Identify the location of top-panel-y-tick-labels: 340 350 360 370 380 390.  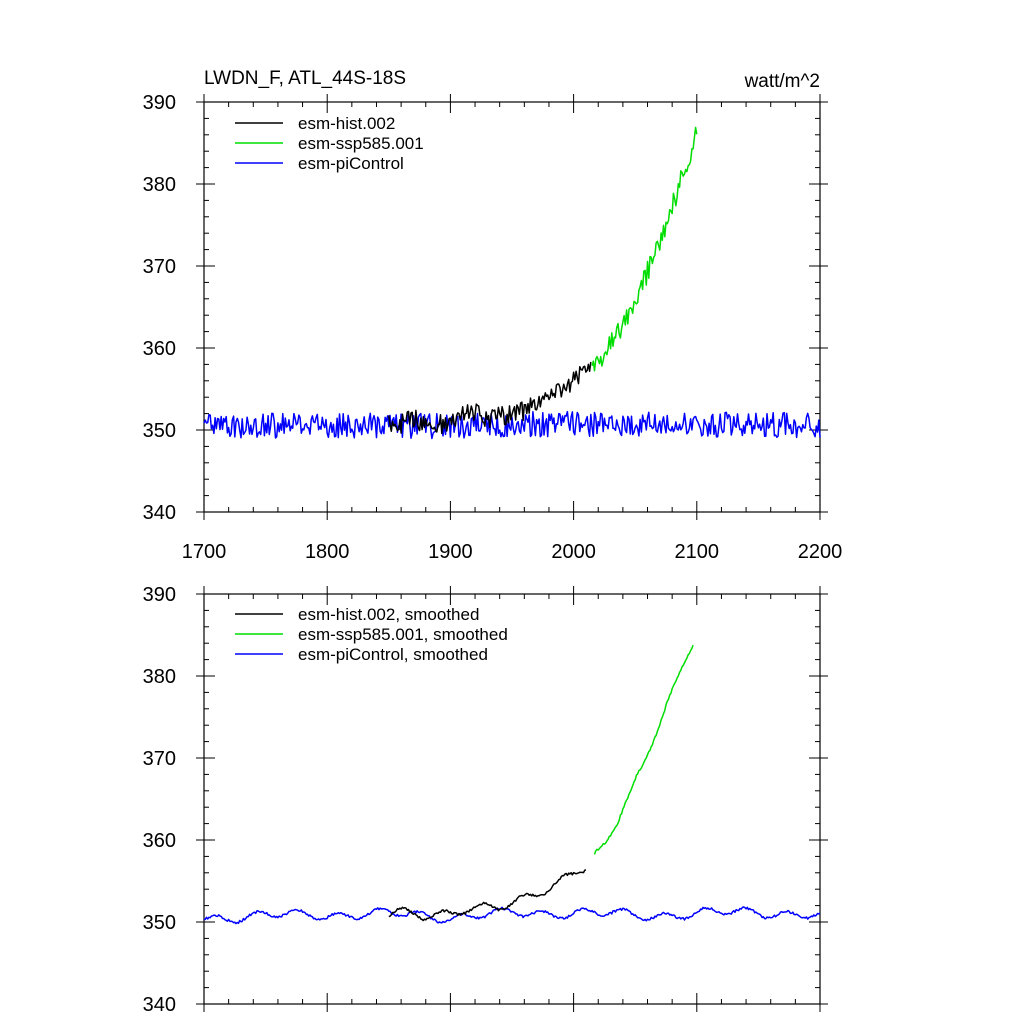
(159, 308).